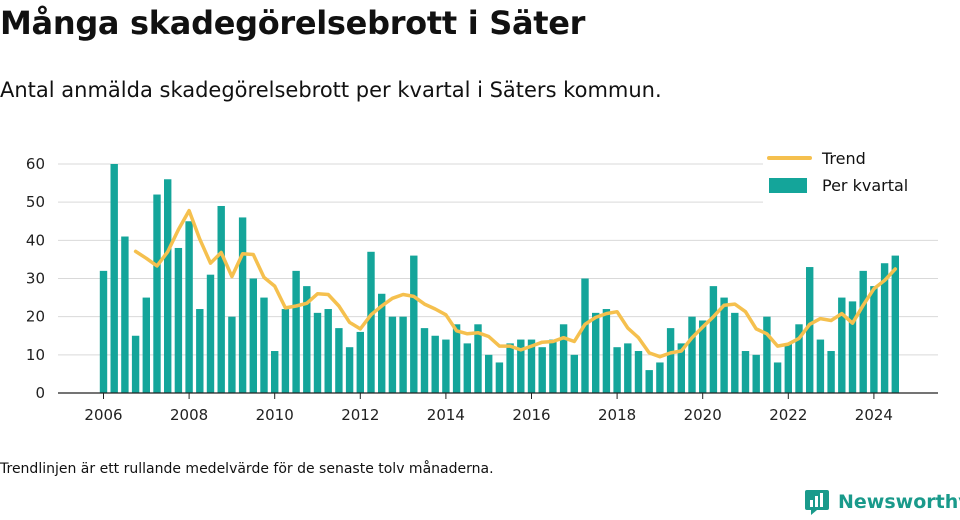  What do you see at coordinates (488, 408) in the screenshot?
I see `x-axis-ticks: 2006 2008 2010 2012 2014 2016 2018 2020 2022 2024` at bounding box center [488, 408].